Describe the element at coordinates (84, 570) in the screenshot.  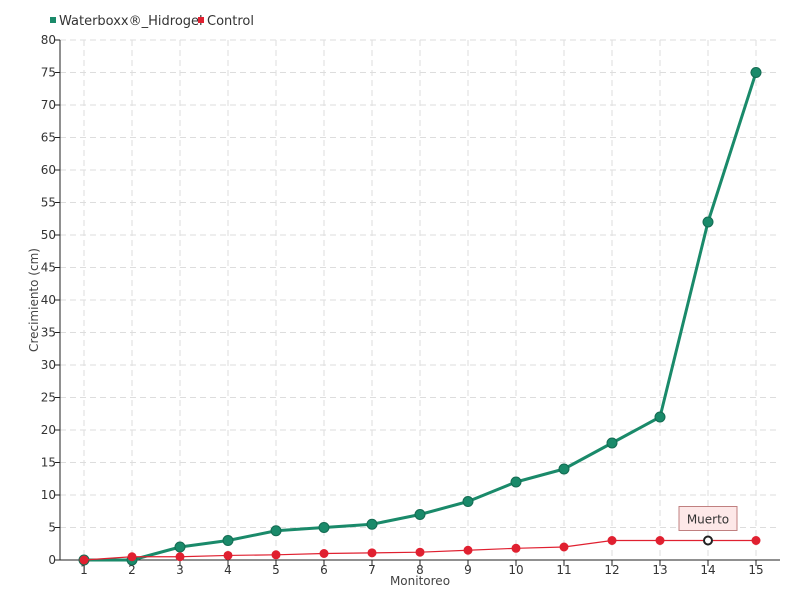
I see `x-tick-label: 1` at that location.